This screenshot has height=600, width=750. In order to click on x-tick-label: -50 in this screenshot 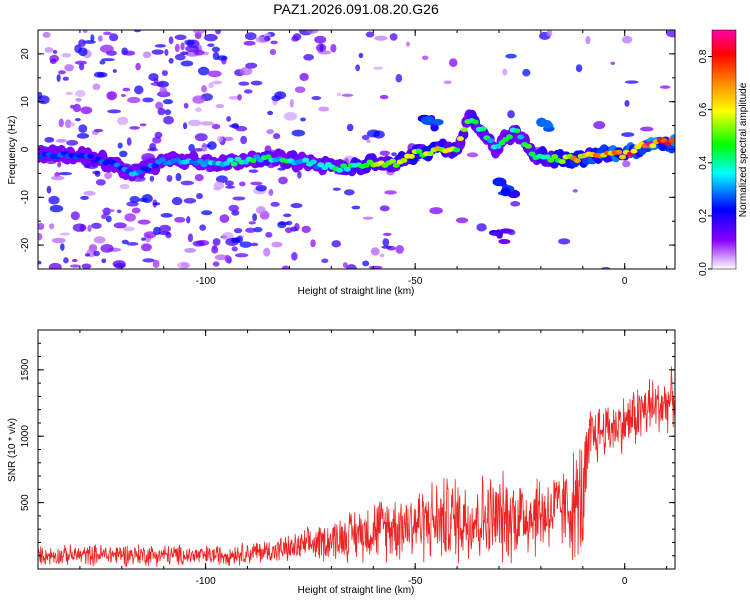, I will do `click(415, 581)`.